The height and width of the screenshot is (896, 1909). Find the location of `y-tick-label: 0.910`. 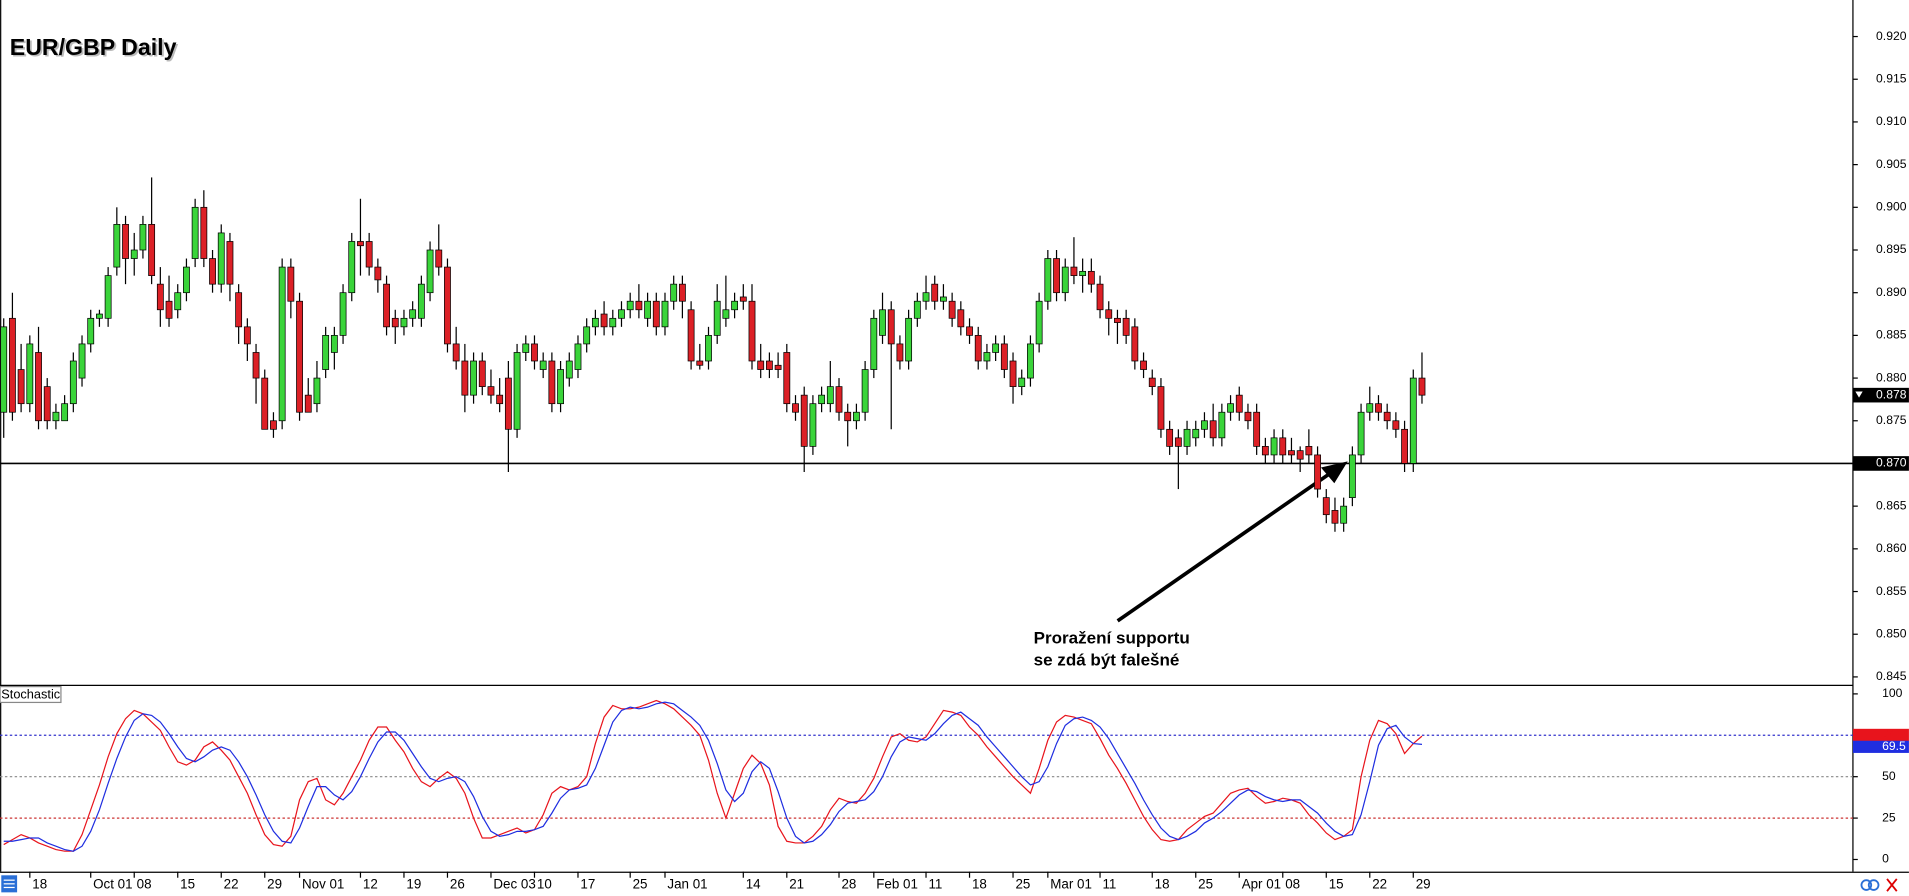

y-tick-label: 0.910 is located at coordinates (1891, 121).